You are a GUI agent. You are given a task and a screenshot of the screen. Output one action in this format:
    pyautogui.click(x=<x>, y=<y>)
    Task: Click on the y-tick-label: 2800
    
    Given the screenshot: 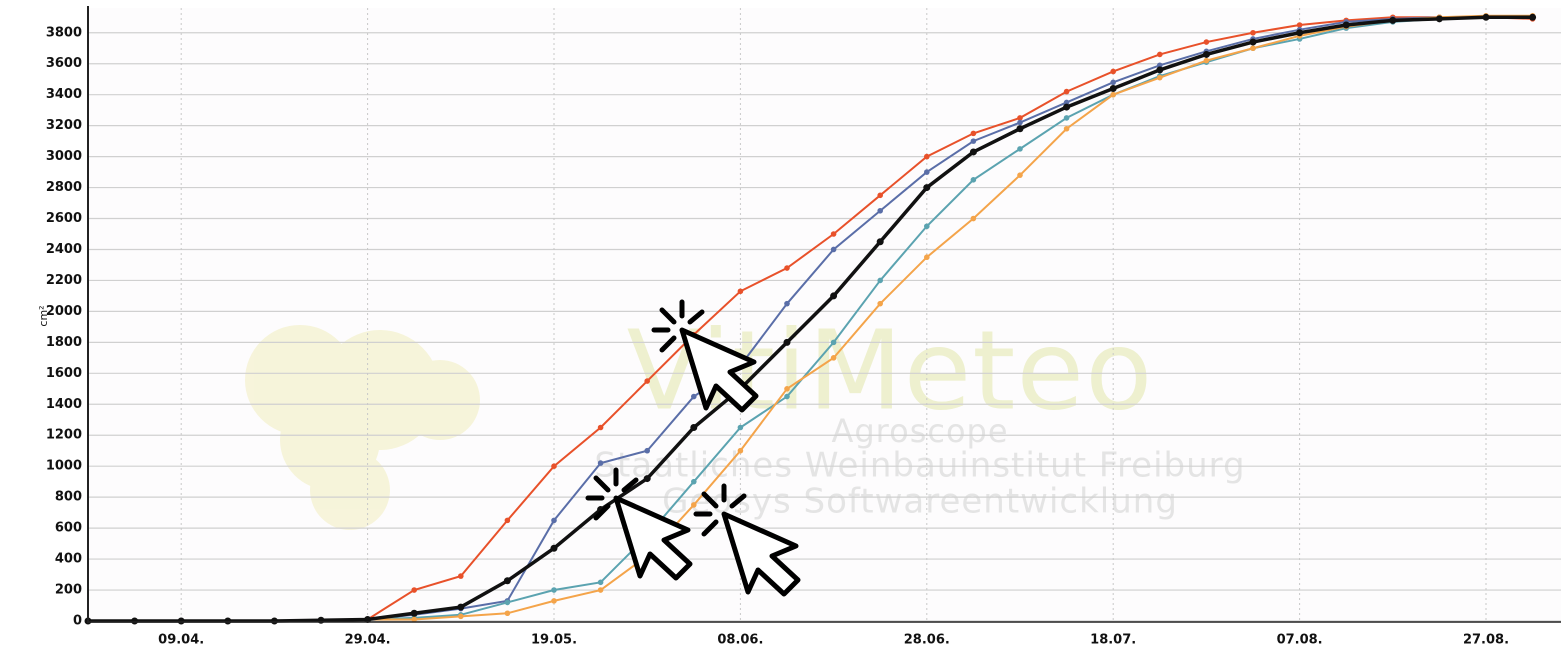 What is the action you would take?
    pyautogui.click(x=64, y=187)
    